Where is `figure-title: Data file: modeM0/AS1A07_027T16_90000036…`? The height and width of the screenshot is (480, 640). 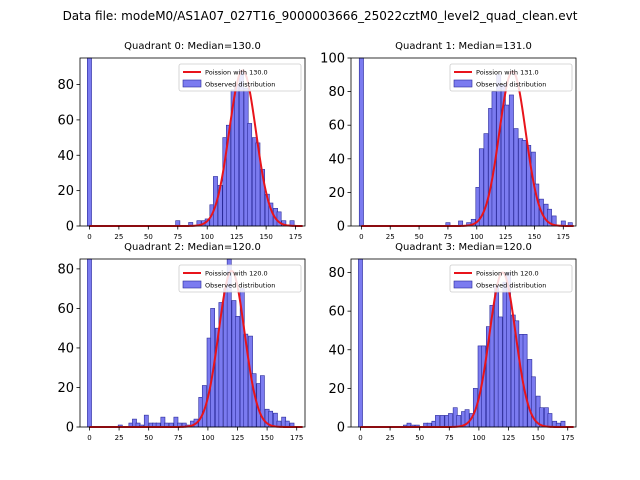
figure-title: Data file: modeM0/AS1A07_027T16_90000036… is located at coordinates (320, 16).